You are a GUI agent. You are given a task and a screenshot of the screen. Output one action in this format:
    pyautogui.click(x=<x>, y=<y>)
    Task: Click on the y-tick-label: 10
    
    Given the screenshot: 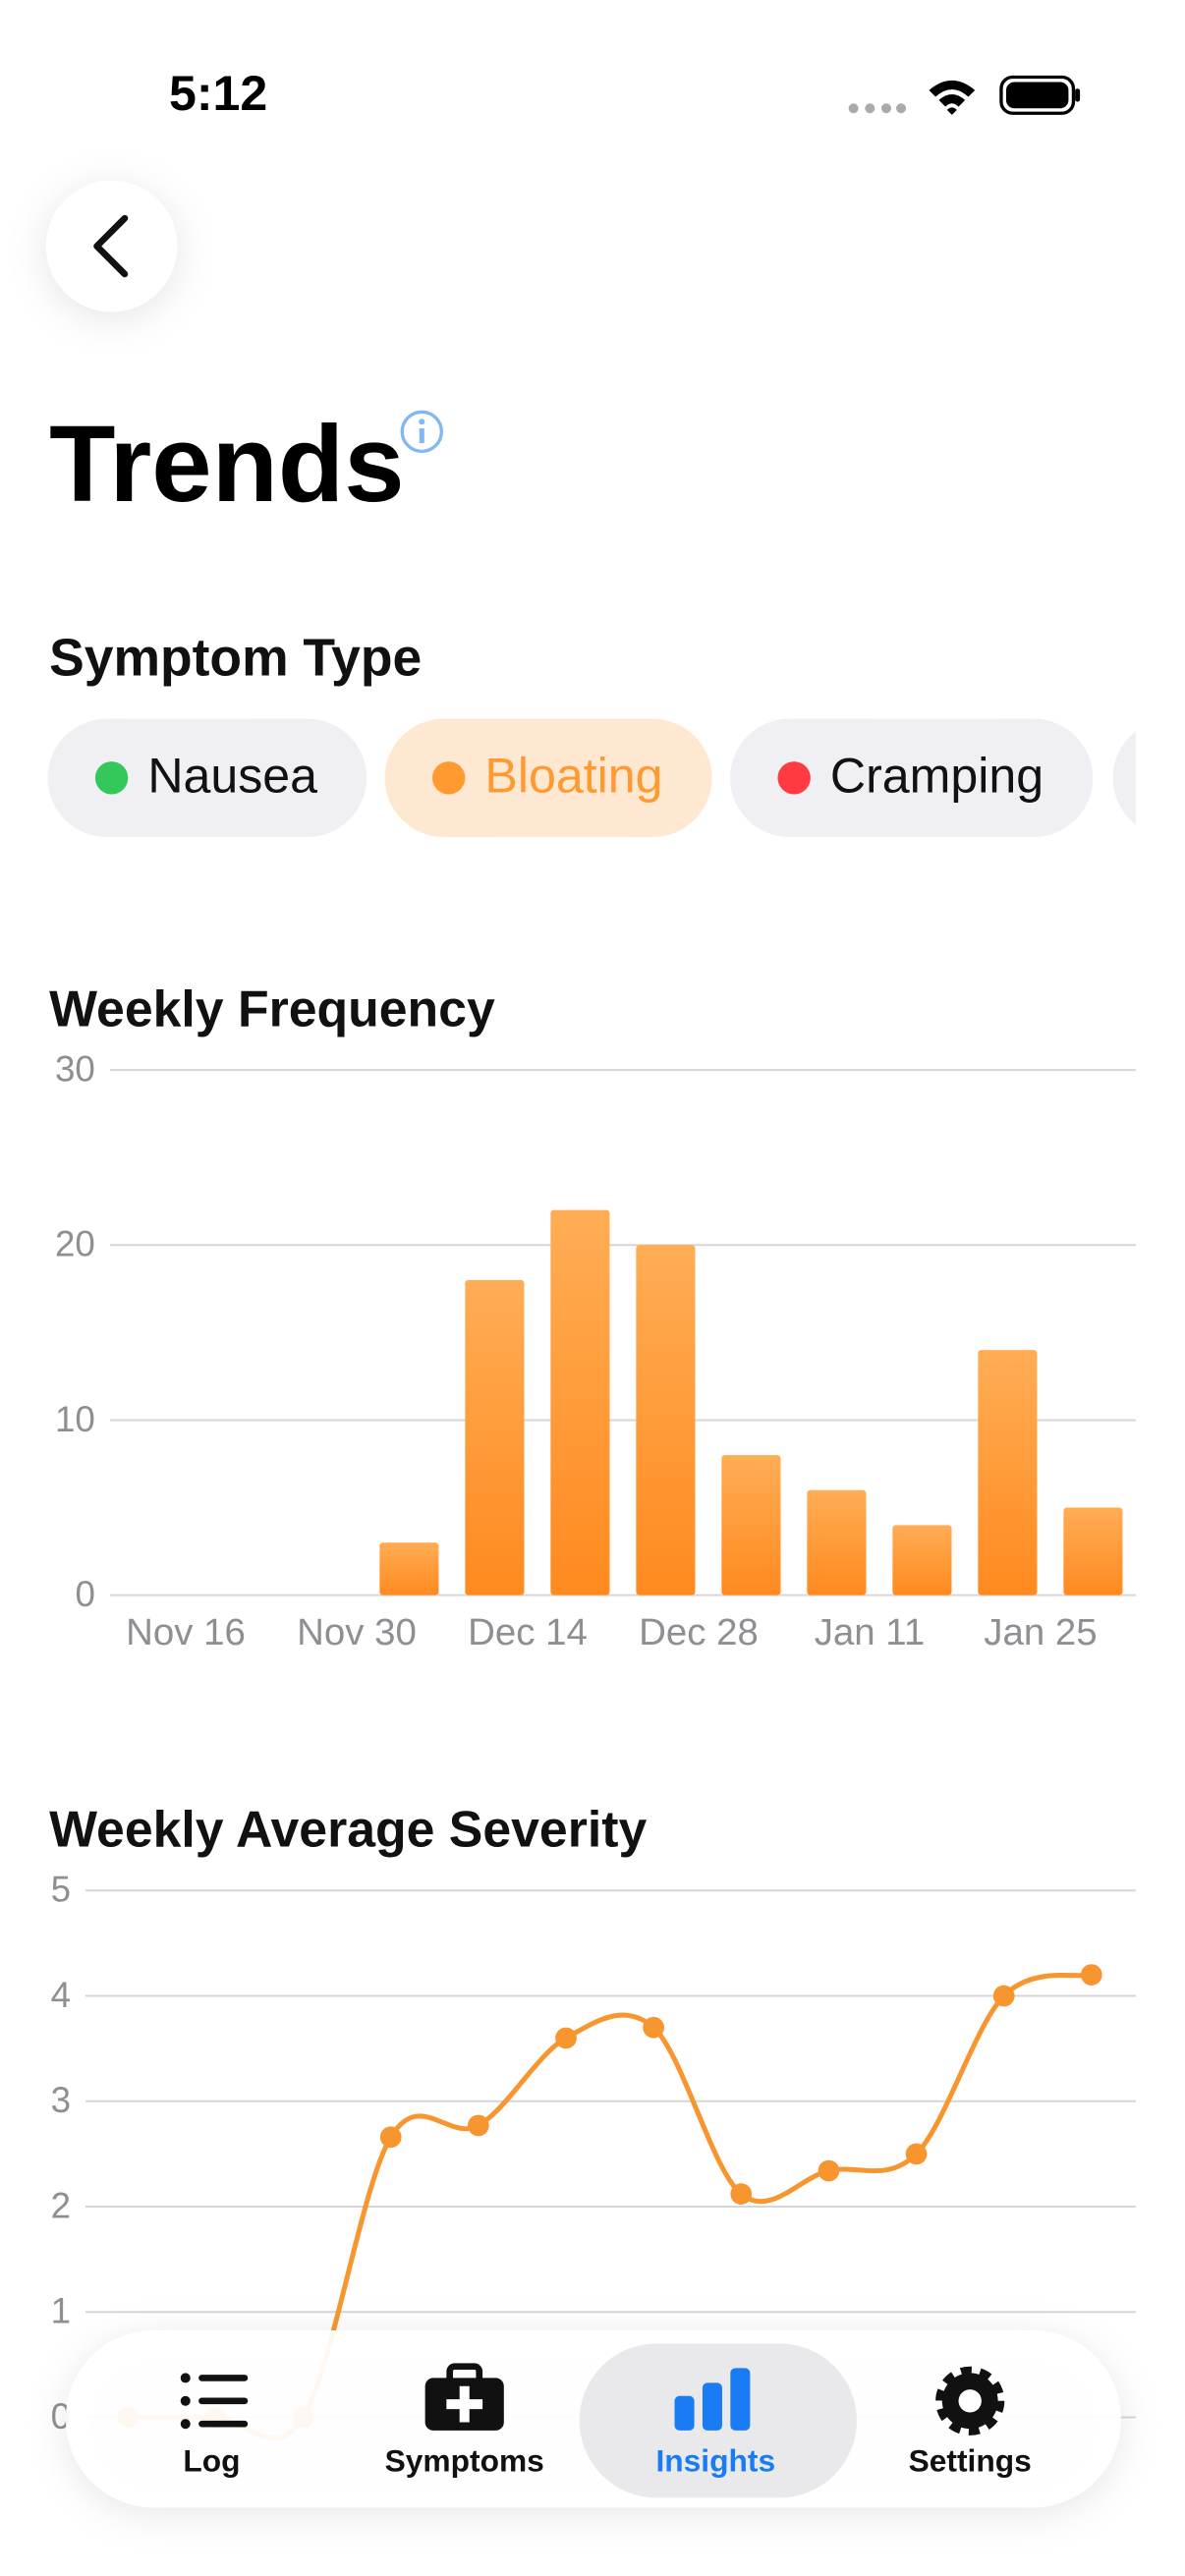 What is the action you would take?
    pyautogui.click(x=75, y=1419)
    